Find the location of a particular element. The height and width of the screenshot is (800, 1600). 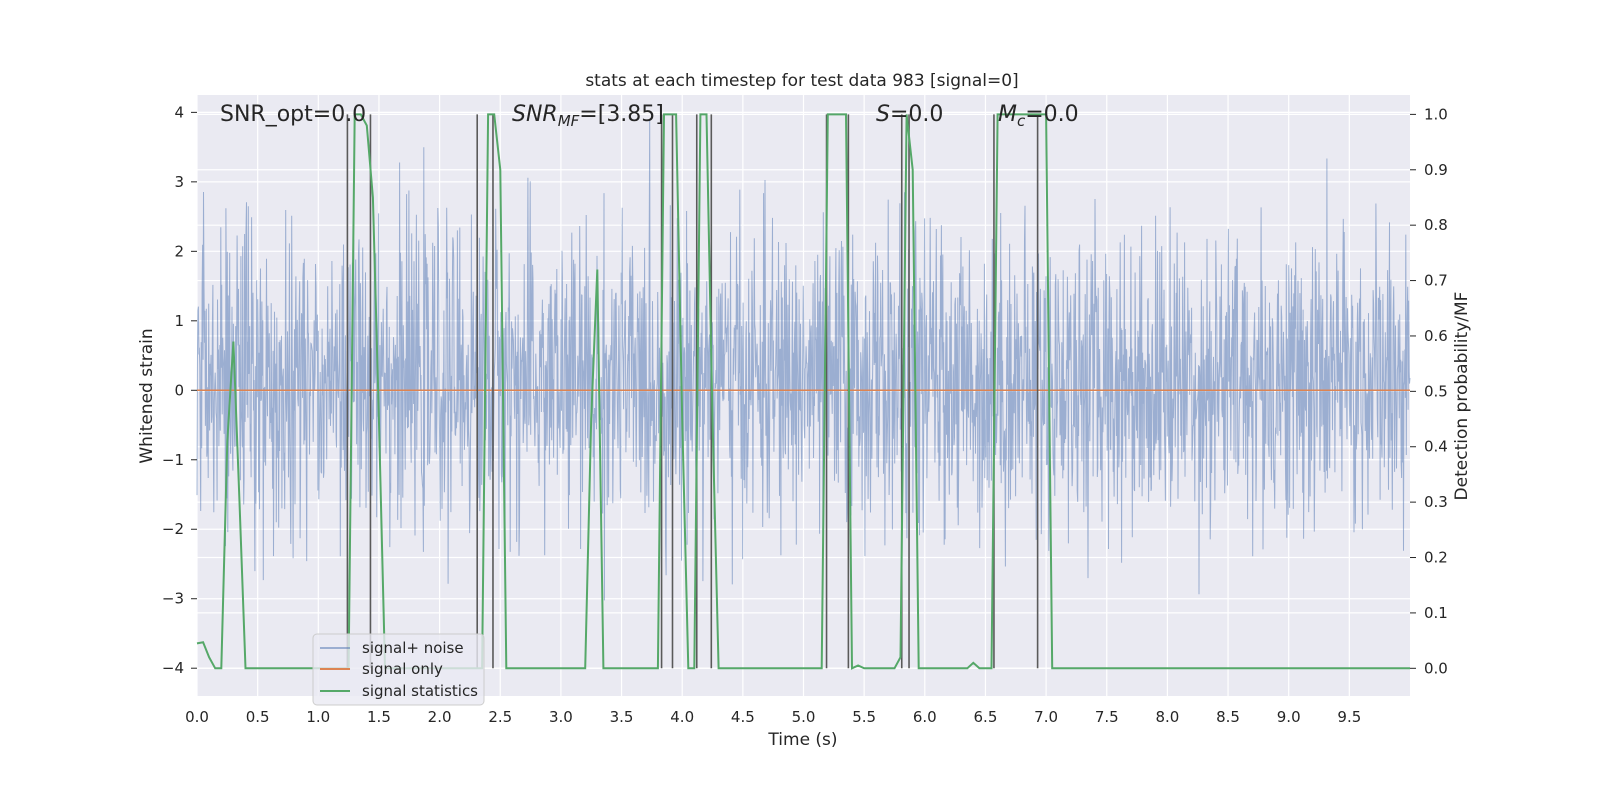

x-tick-label: 4.5 is located at coordinates (743, 717).